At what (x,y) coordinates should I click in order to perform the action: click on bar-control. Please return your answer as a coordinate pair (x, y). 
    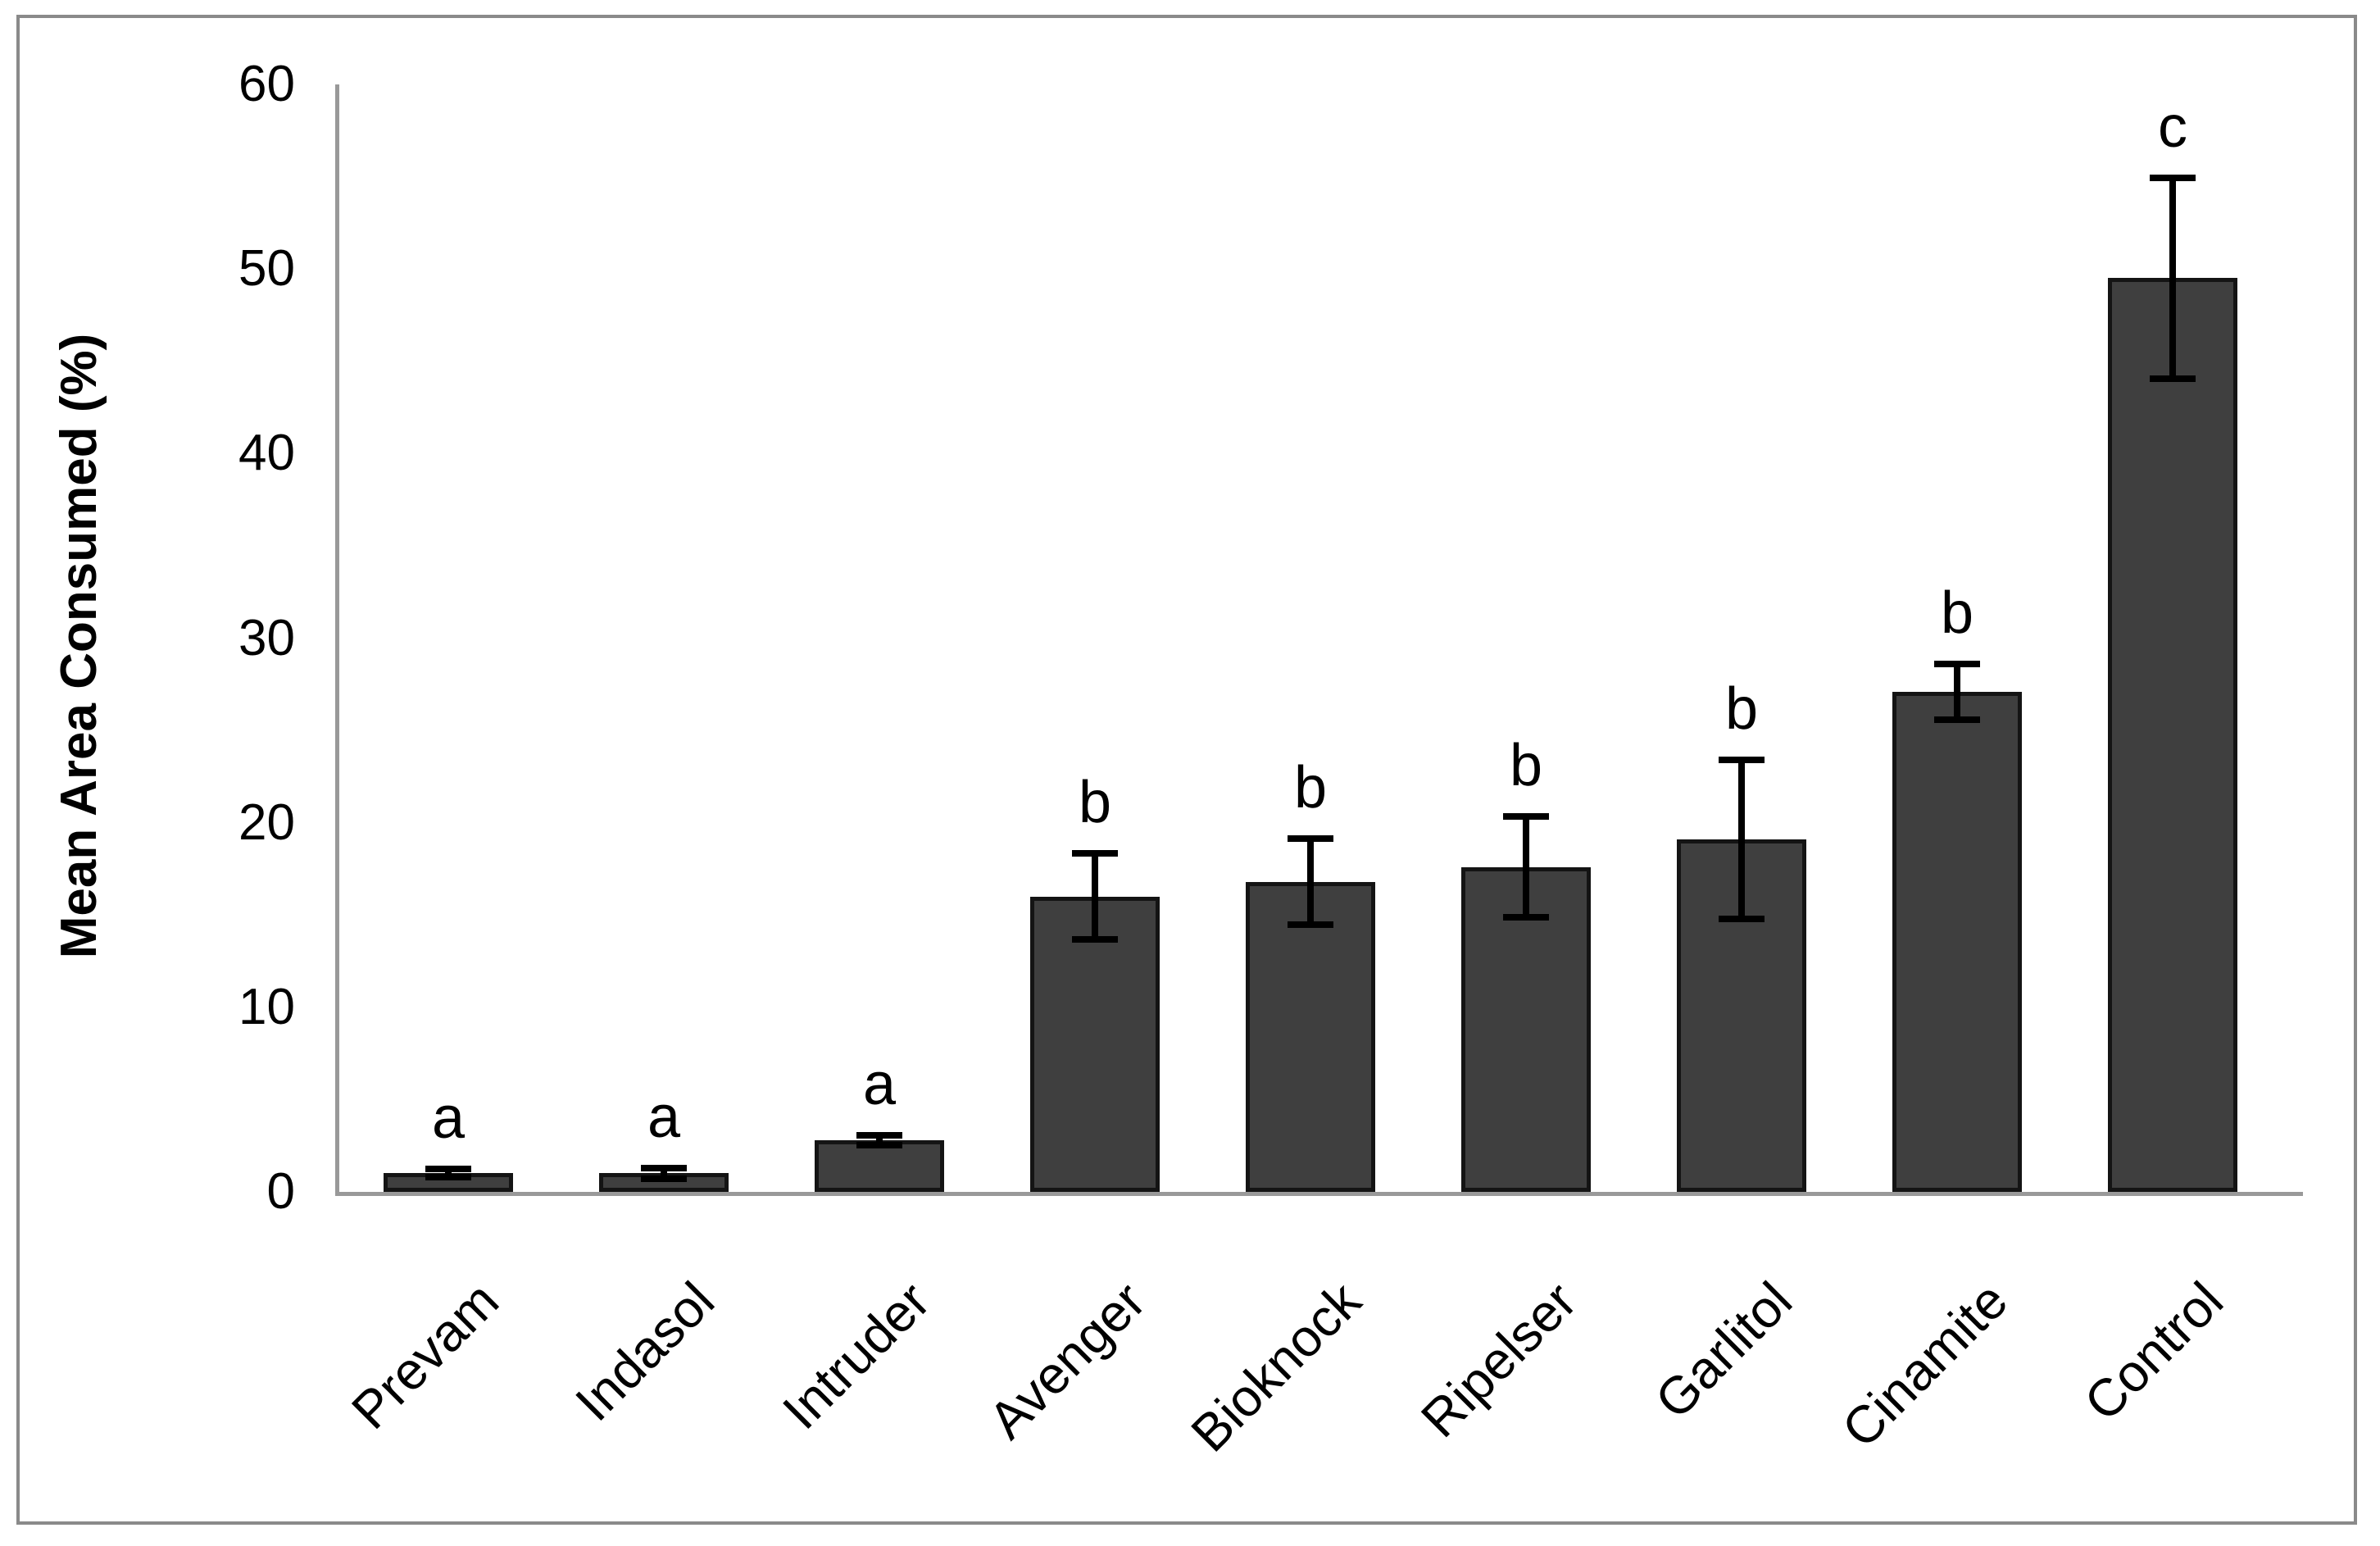
    Looking at the image, I should click on (2173, 735).